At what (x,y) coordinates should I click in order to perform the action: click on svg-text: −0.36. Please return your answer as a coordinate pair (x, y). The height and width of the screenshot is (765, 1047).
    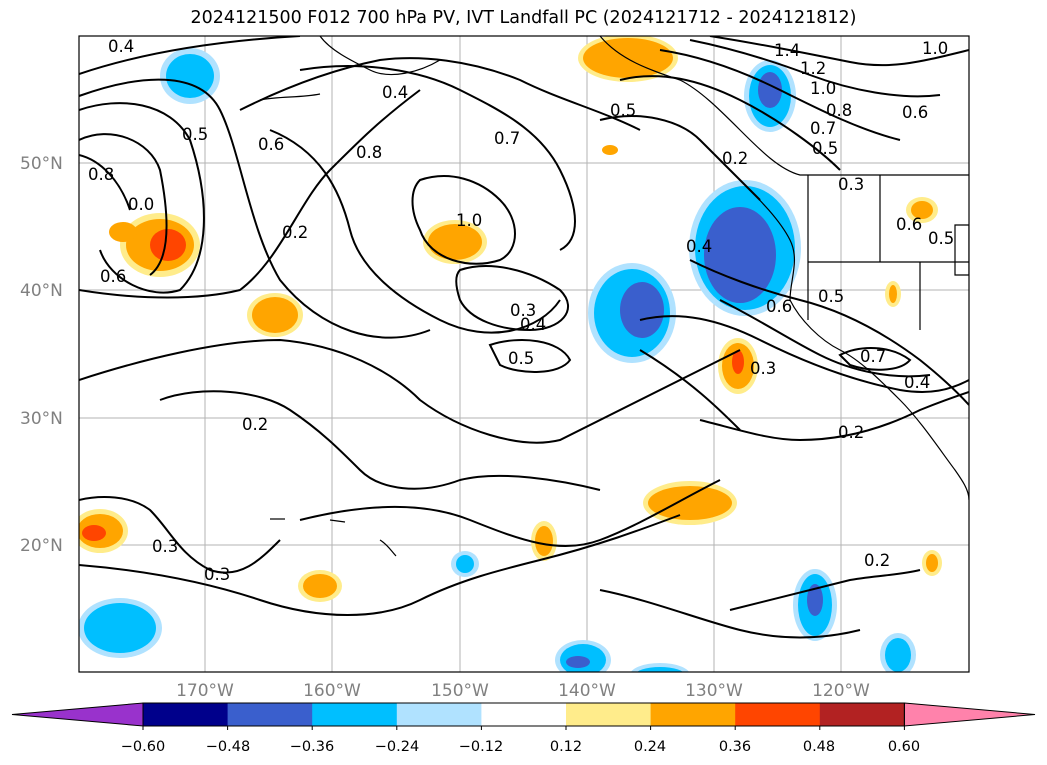
    Looking at the image, I should click on (312, 747).